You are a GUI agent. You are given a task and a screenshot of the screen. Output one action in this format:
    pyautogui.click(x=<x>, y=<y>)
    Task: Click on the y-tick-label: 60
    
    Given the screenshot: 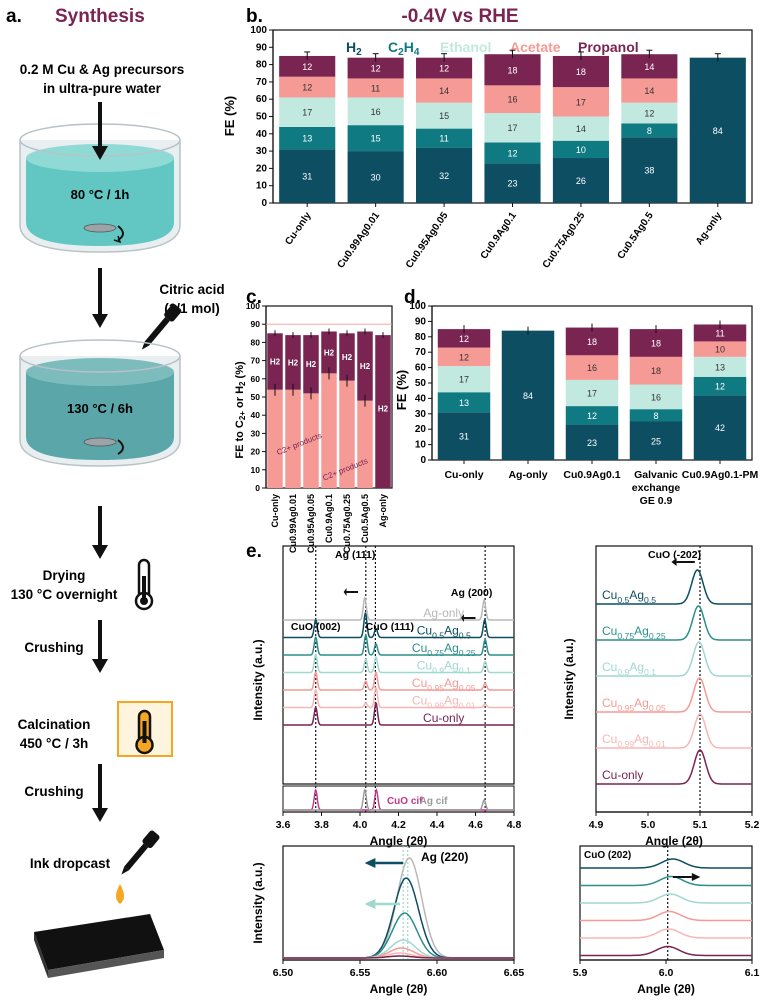 What is the action you would take?
    pyautogui.click(x=256, y=379)
    